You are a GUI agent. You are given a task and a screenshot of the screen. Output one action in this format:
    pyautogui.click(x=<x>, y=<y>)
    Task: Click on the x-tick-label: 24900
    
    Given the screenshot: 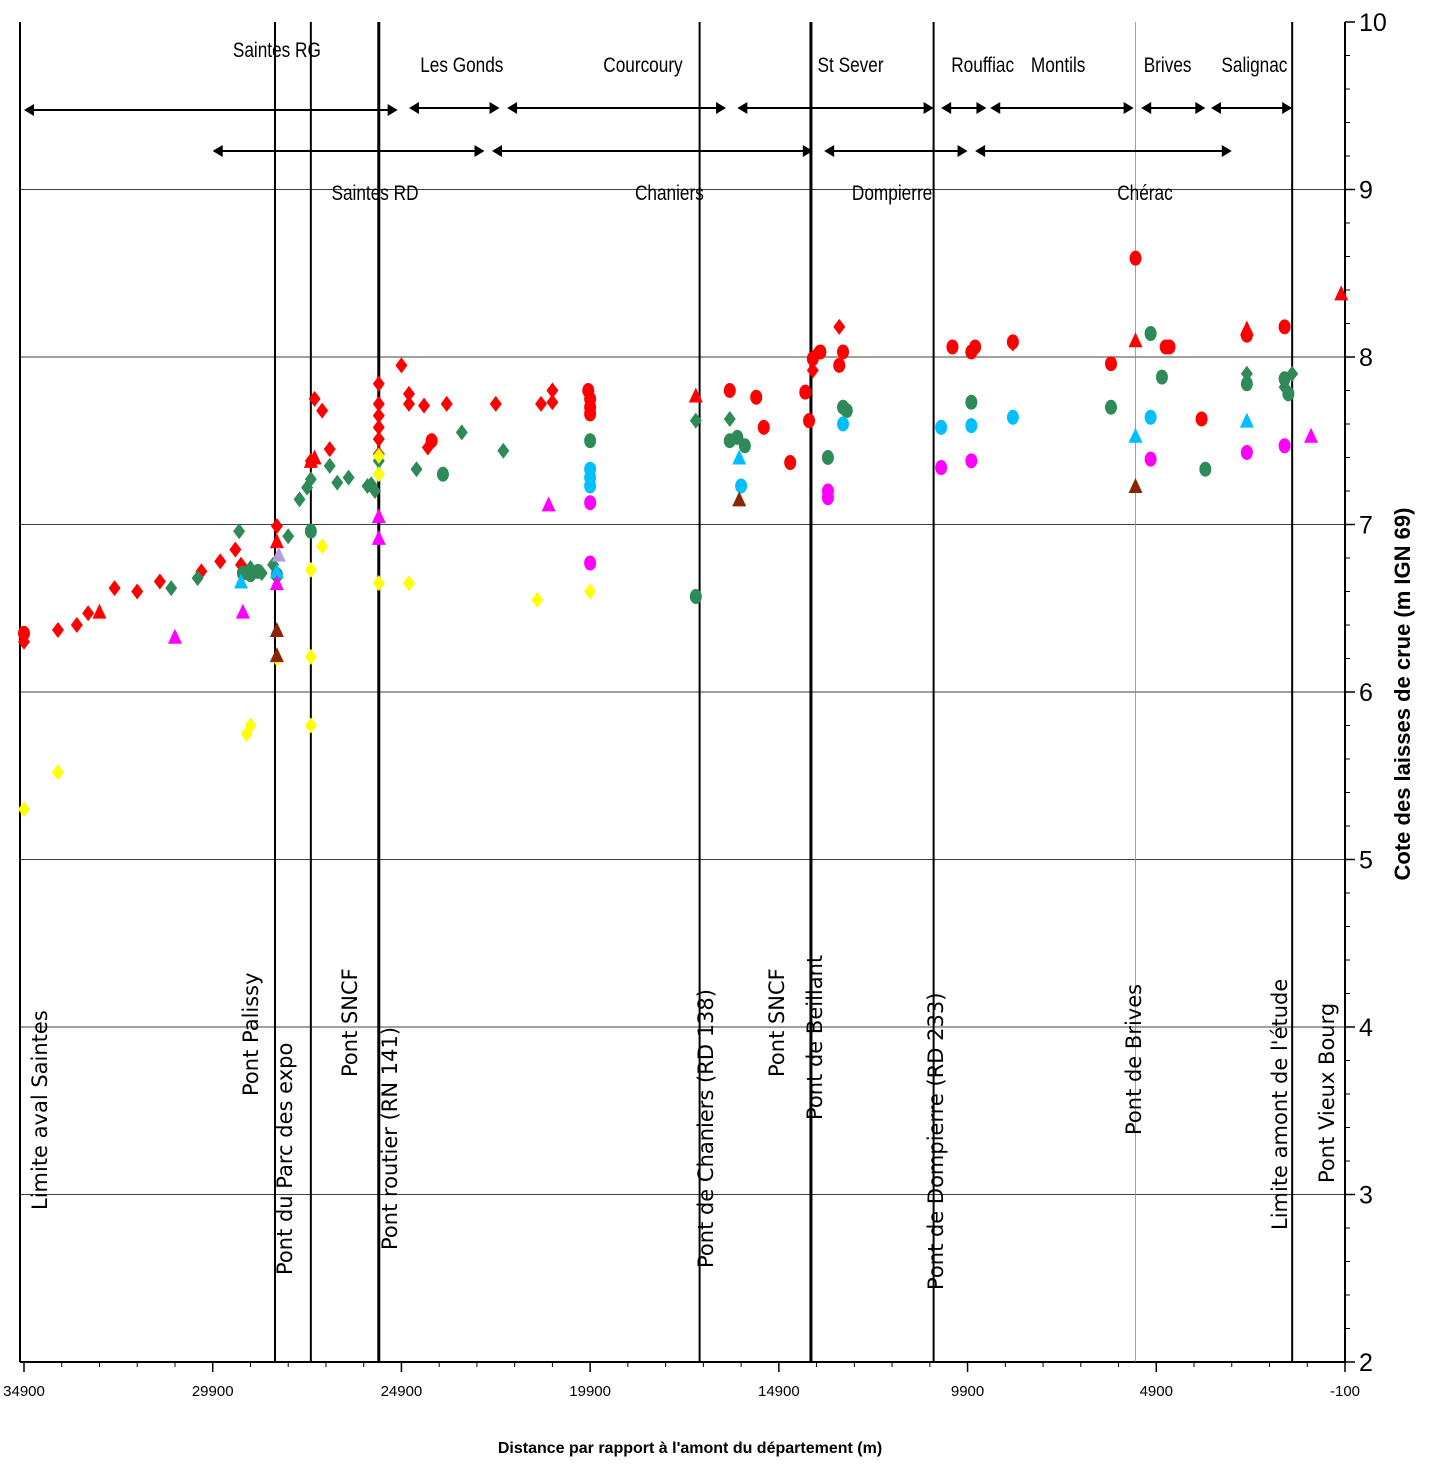 What is the action you would take?
    pyautogui.click(x=402, y=1391)
    